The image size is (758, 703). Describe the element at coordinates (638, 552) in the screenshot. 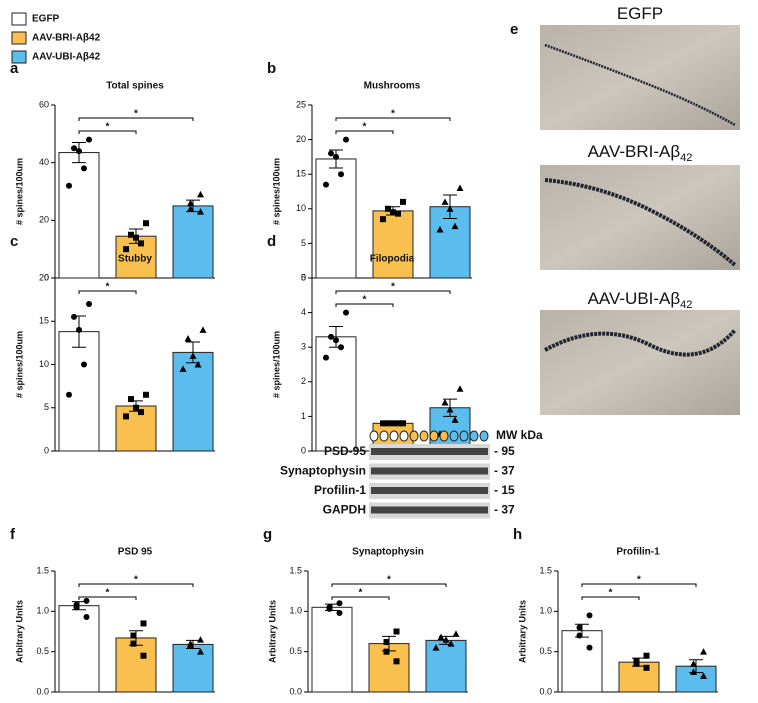

I see `chart-title: Profilin-1` at that location.